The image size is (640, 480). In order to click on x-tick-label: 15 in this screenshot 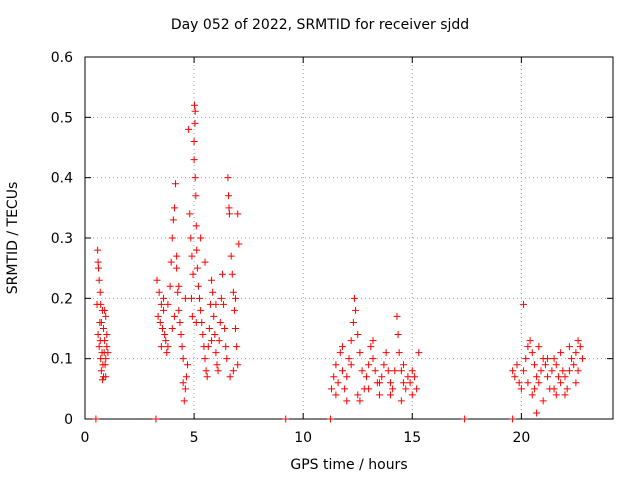, I will do `click(412, 438)`.